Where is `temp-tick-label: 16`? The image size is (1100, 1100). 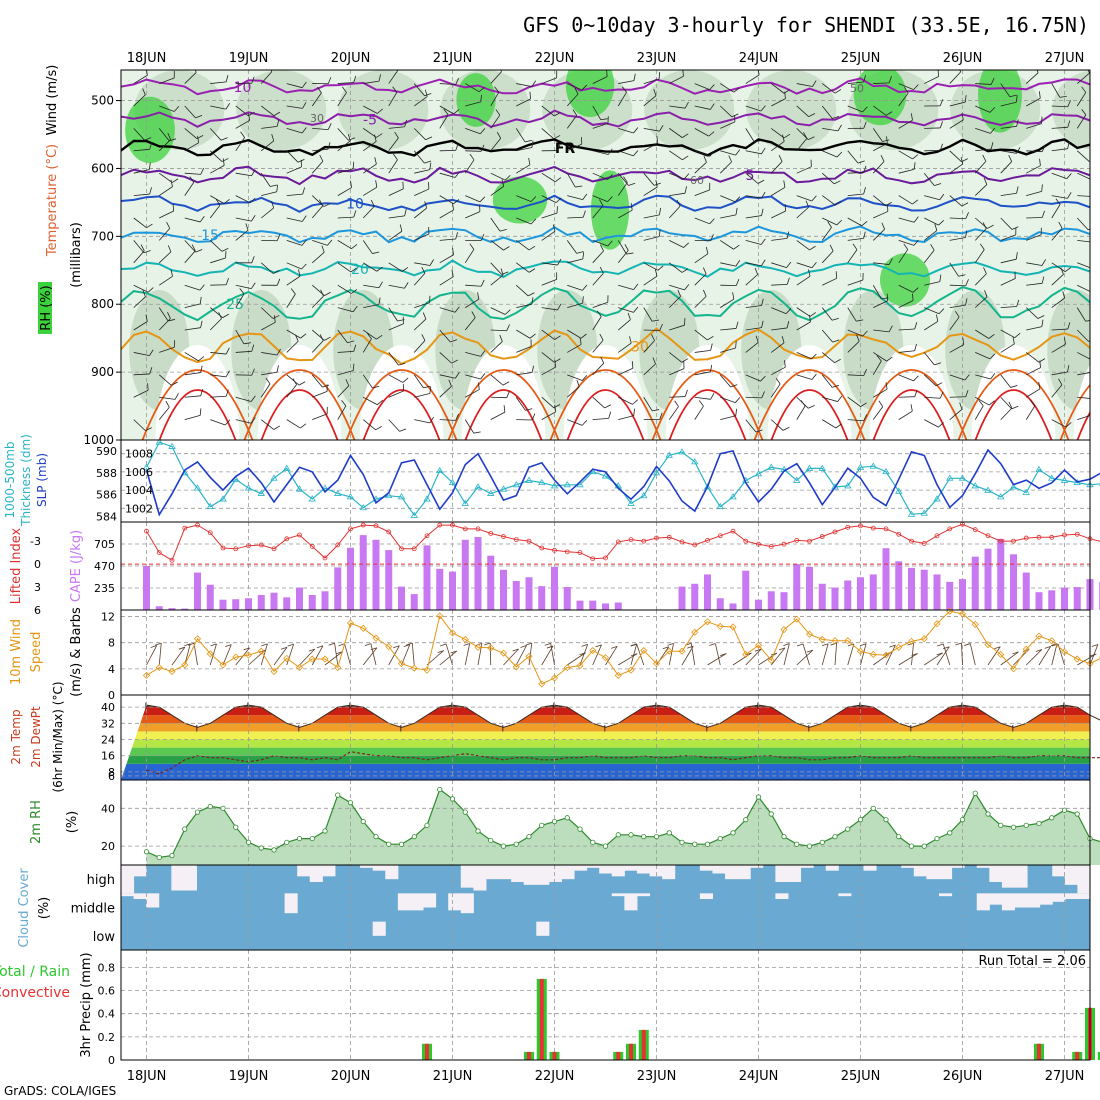 temp-tick-label: 16 is located at coordinates (108, 756).